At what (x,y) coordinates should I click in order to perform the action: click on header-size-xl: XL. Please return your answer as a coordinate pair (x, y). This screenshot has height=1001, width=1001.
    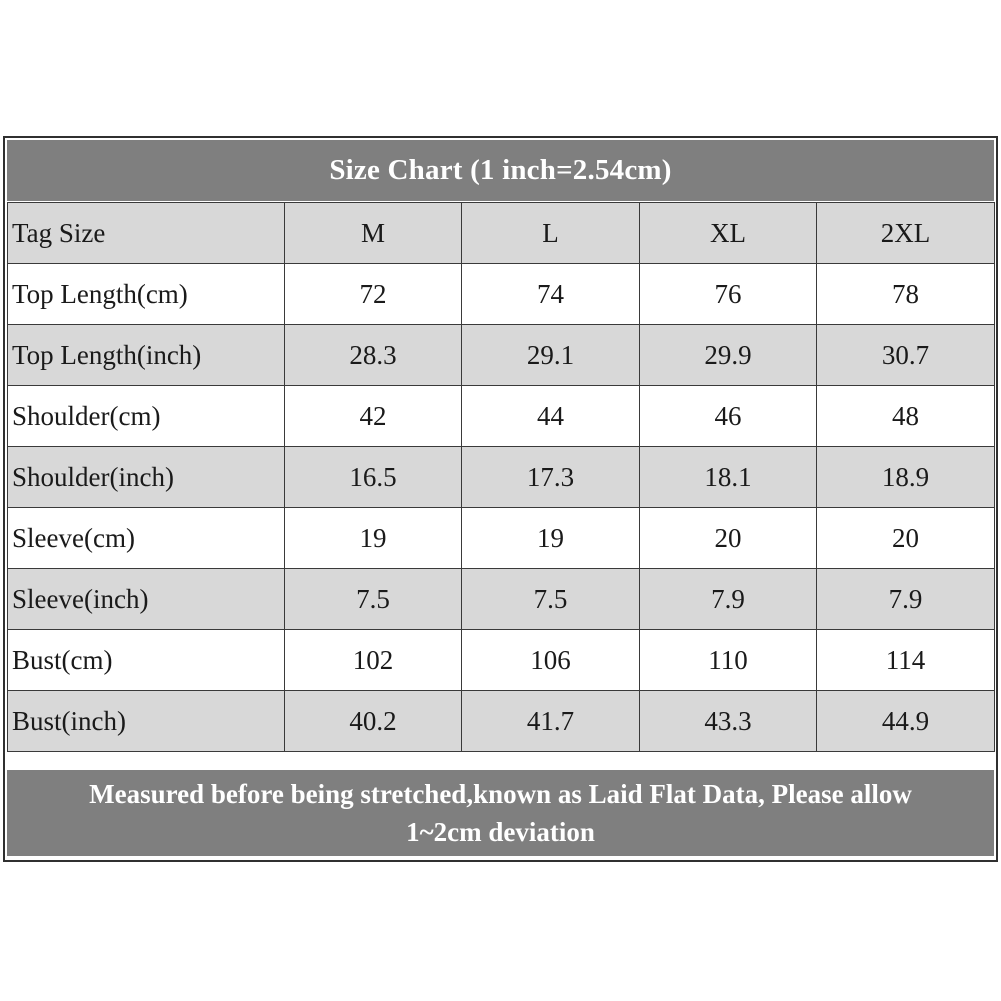
    Looking at the image, I should click on (728, 233).